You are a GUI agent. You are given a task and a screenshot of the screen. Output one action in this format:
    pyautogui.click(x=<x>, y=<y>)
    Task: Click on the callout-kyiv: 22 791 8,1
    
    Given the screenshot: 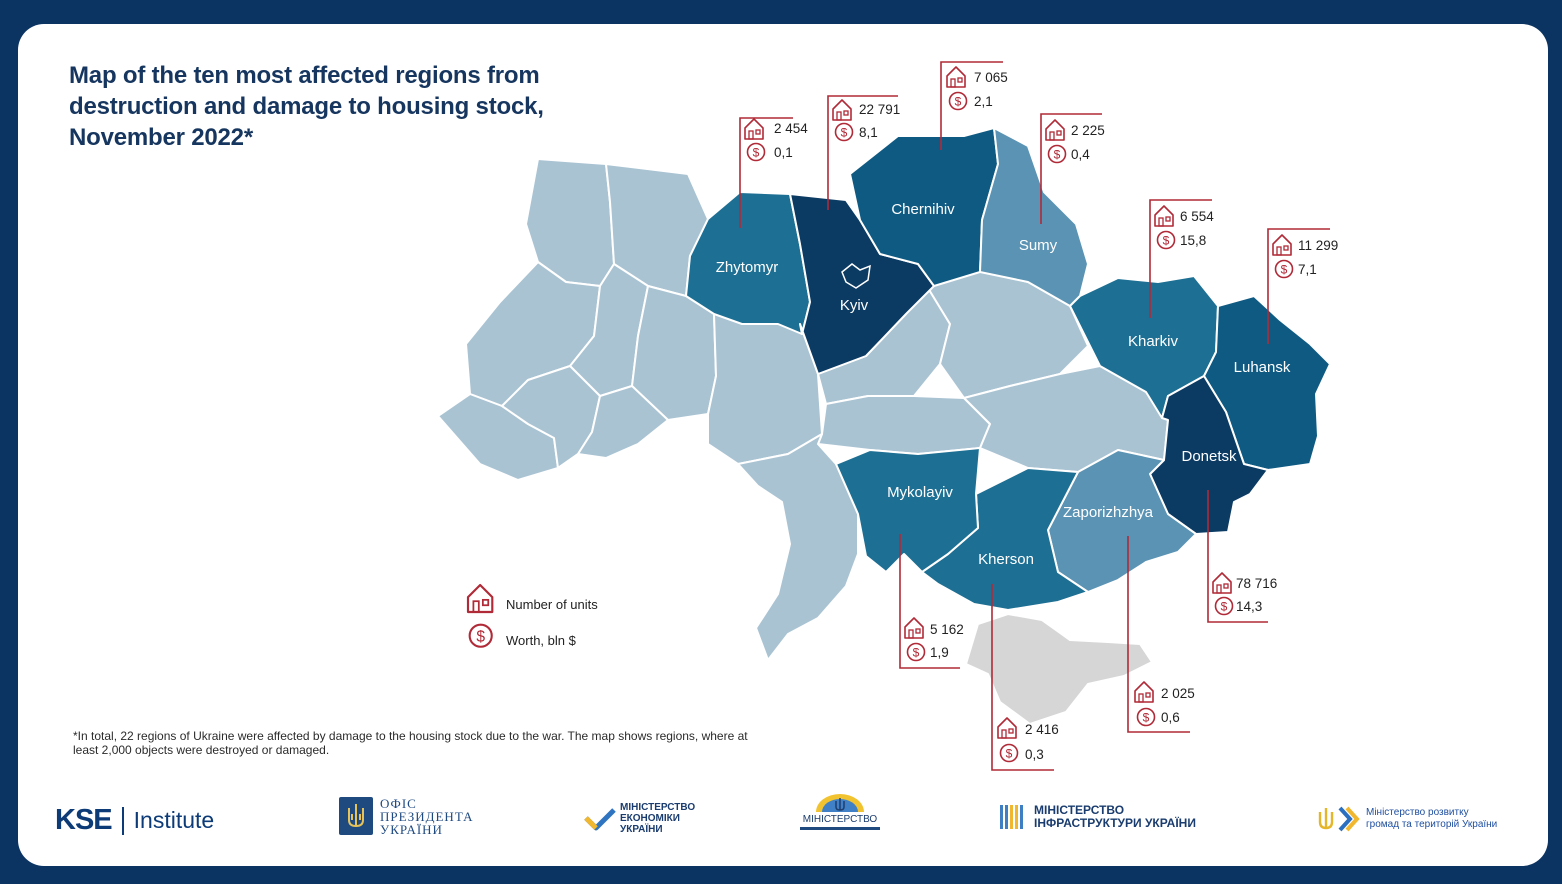 What is the action you would take?
    pyautogui.click(x=863, y=152)
    